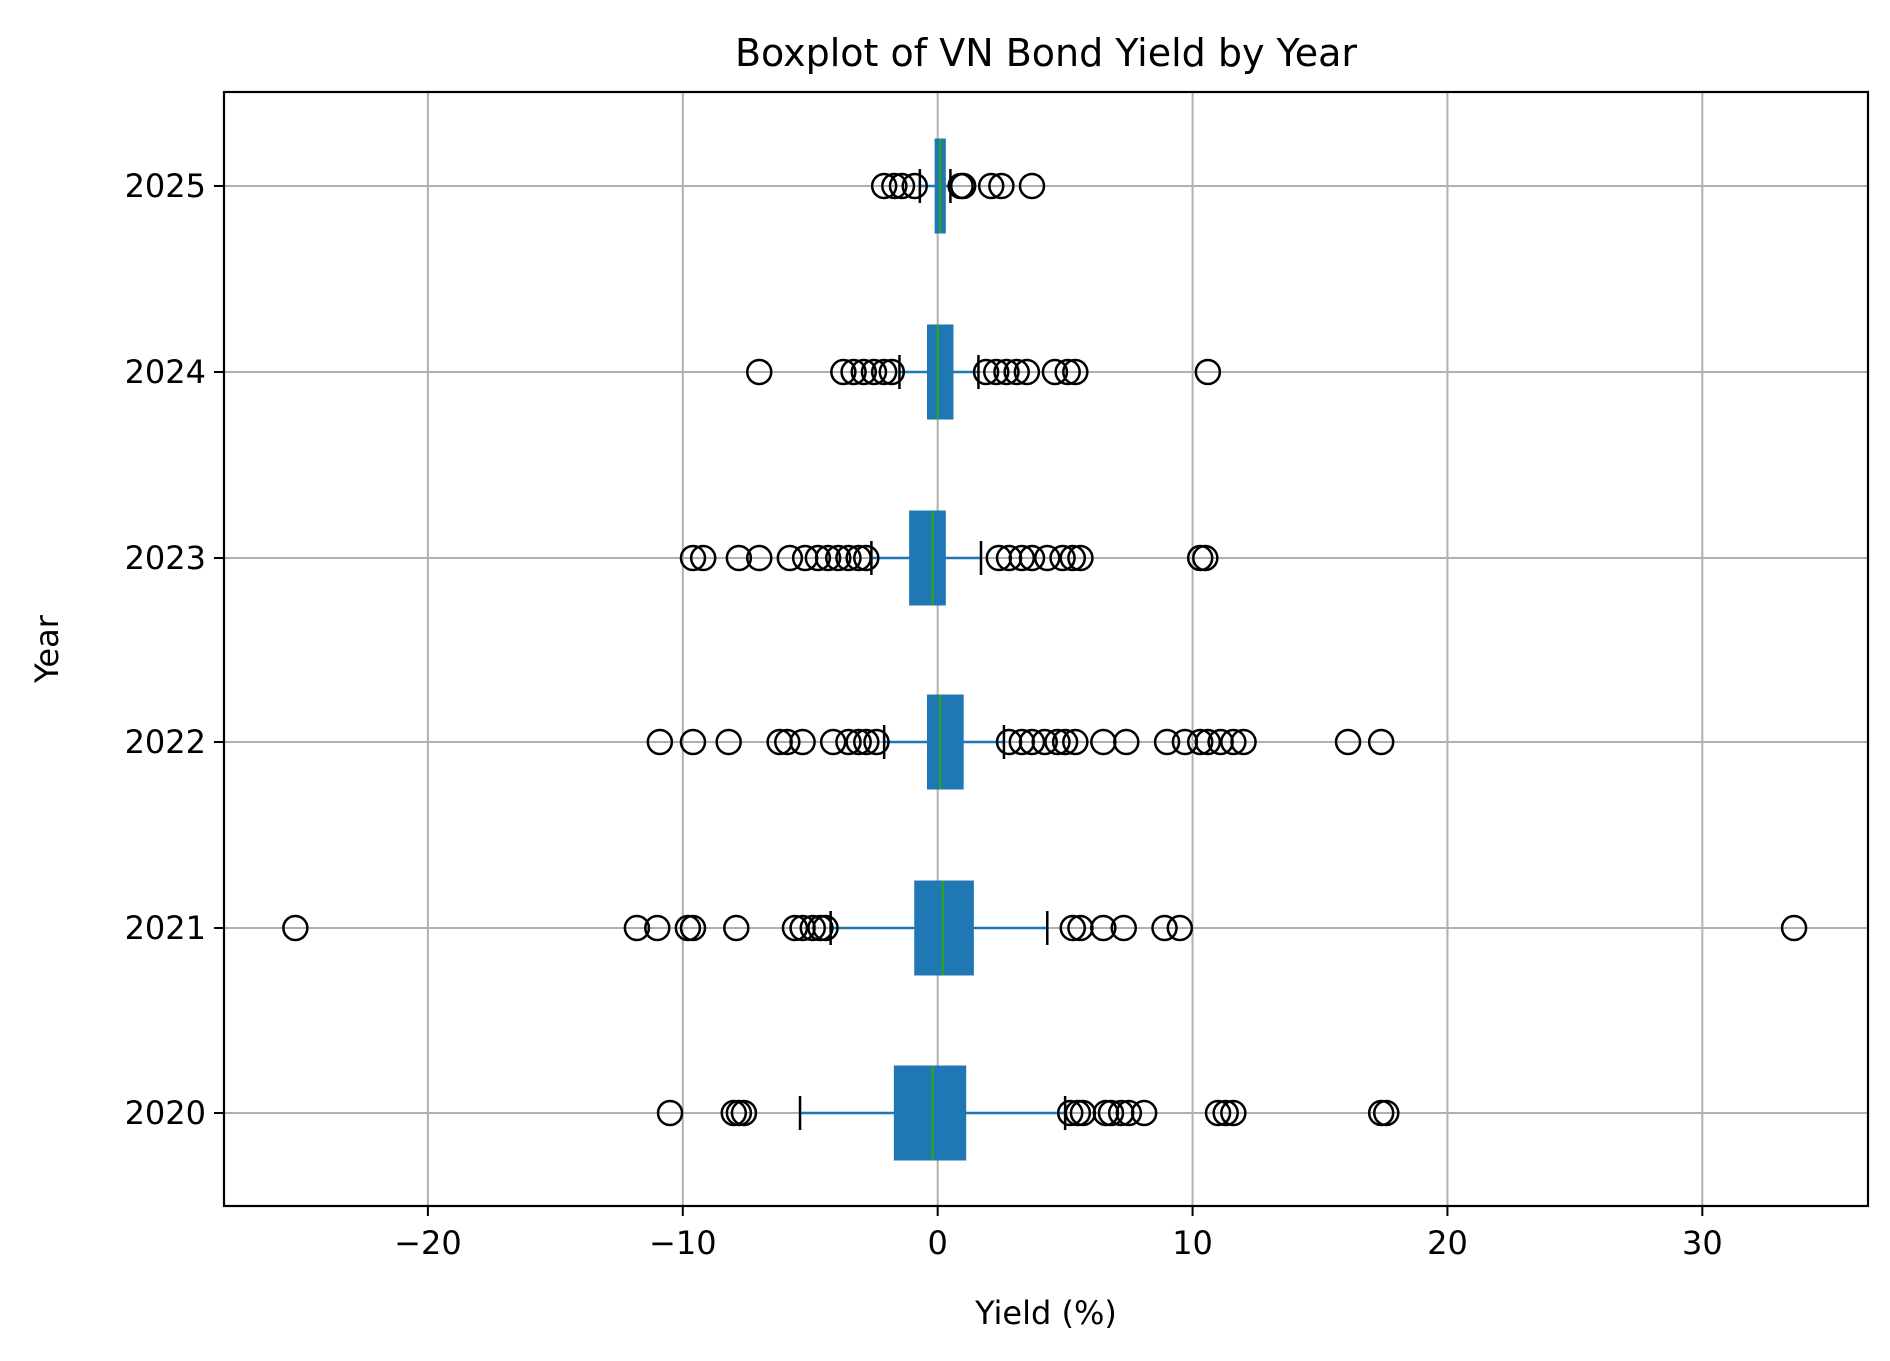  What do you see at coordinates (683, 1243) in the screenshot?
I see `x-tick-label: −10` at bounding box center [683, 1243].